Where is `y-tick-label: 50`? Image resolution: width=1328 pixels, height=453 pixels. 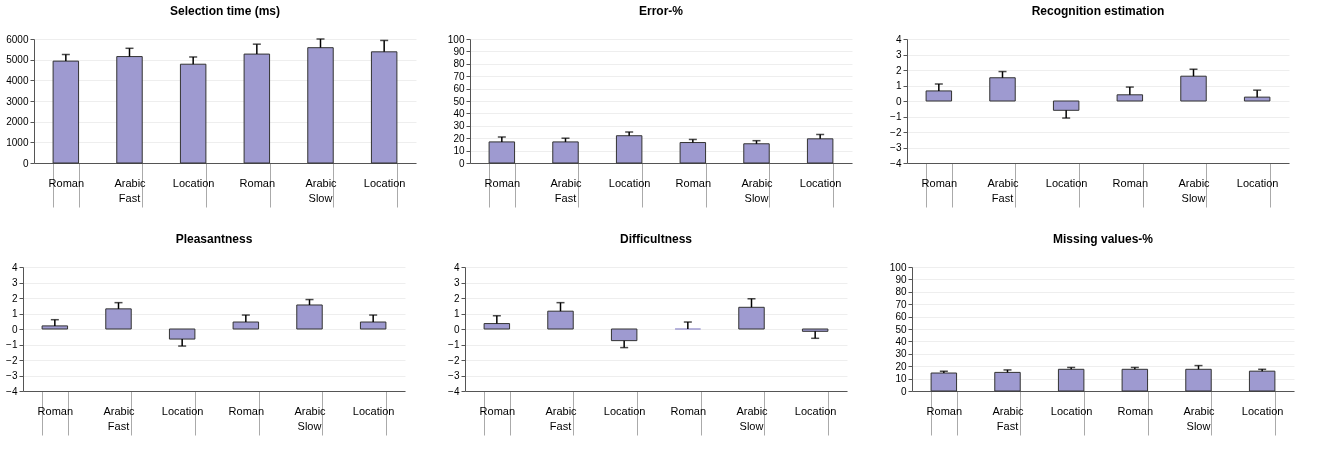 y-tick-label: 50 is located at coordinates (459, 101).